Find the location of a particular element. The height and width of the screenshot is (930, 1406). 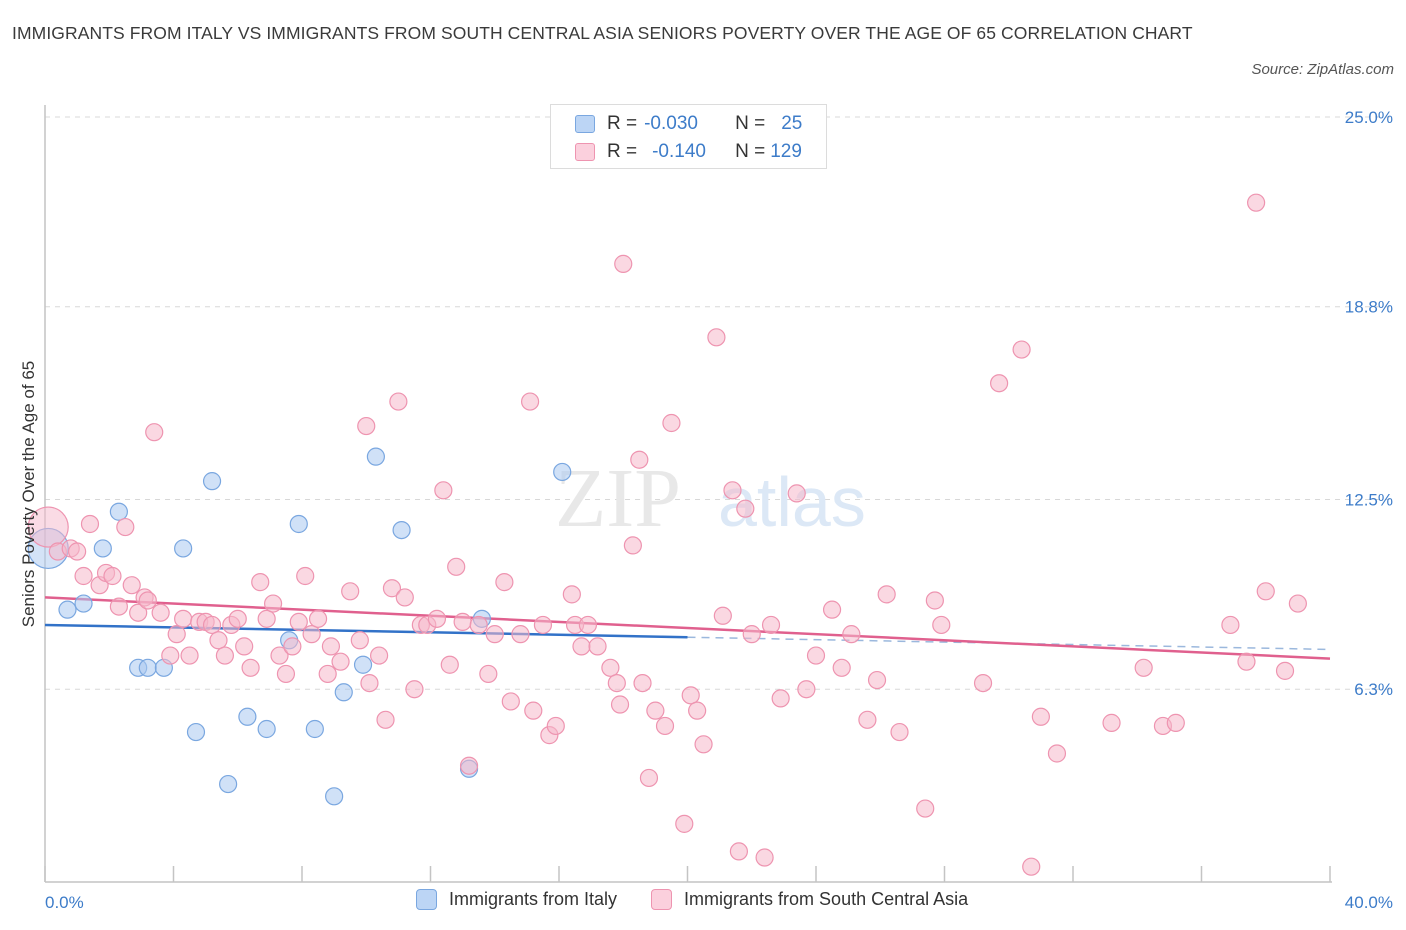

legend-row-sca: R = -0.140 N = 129 is located at coordinates (688, 152).